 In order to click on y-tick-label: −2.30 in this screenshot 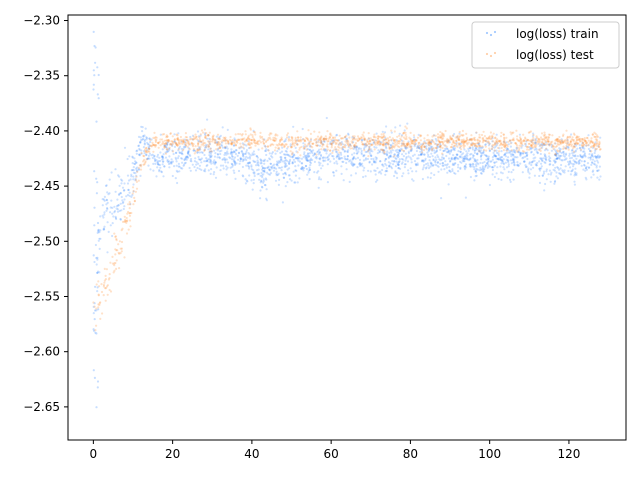, I will do `click(41, 21)`.